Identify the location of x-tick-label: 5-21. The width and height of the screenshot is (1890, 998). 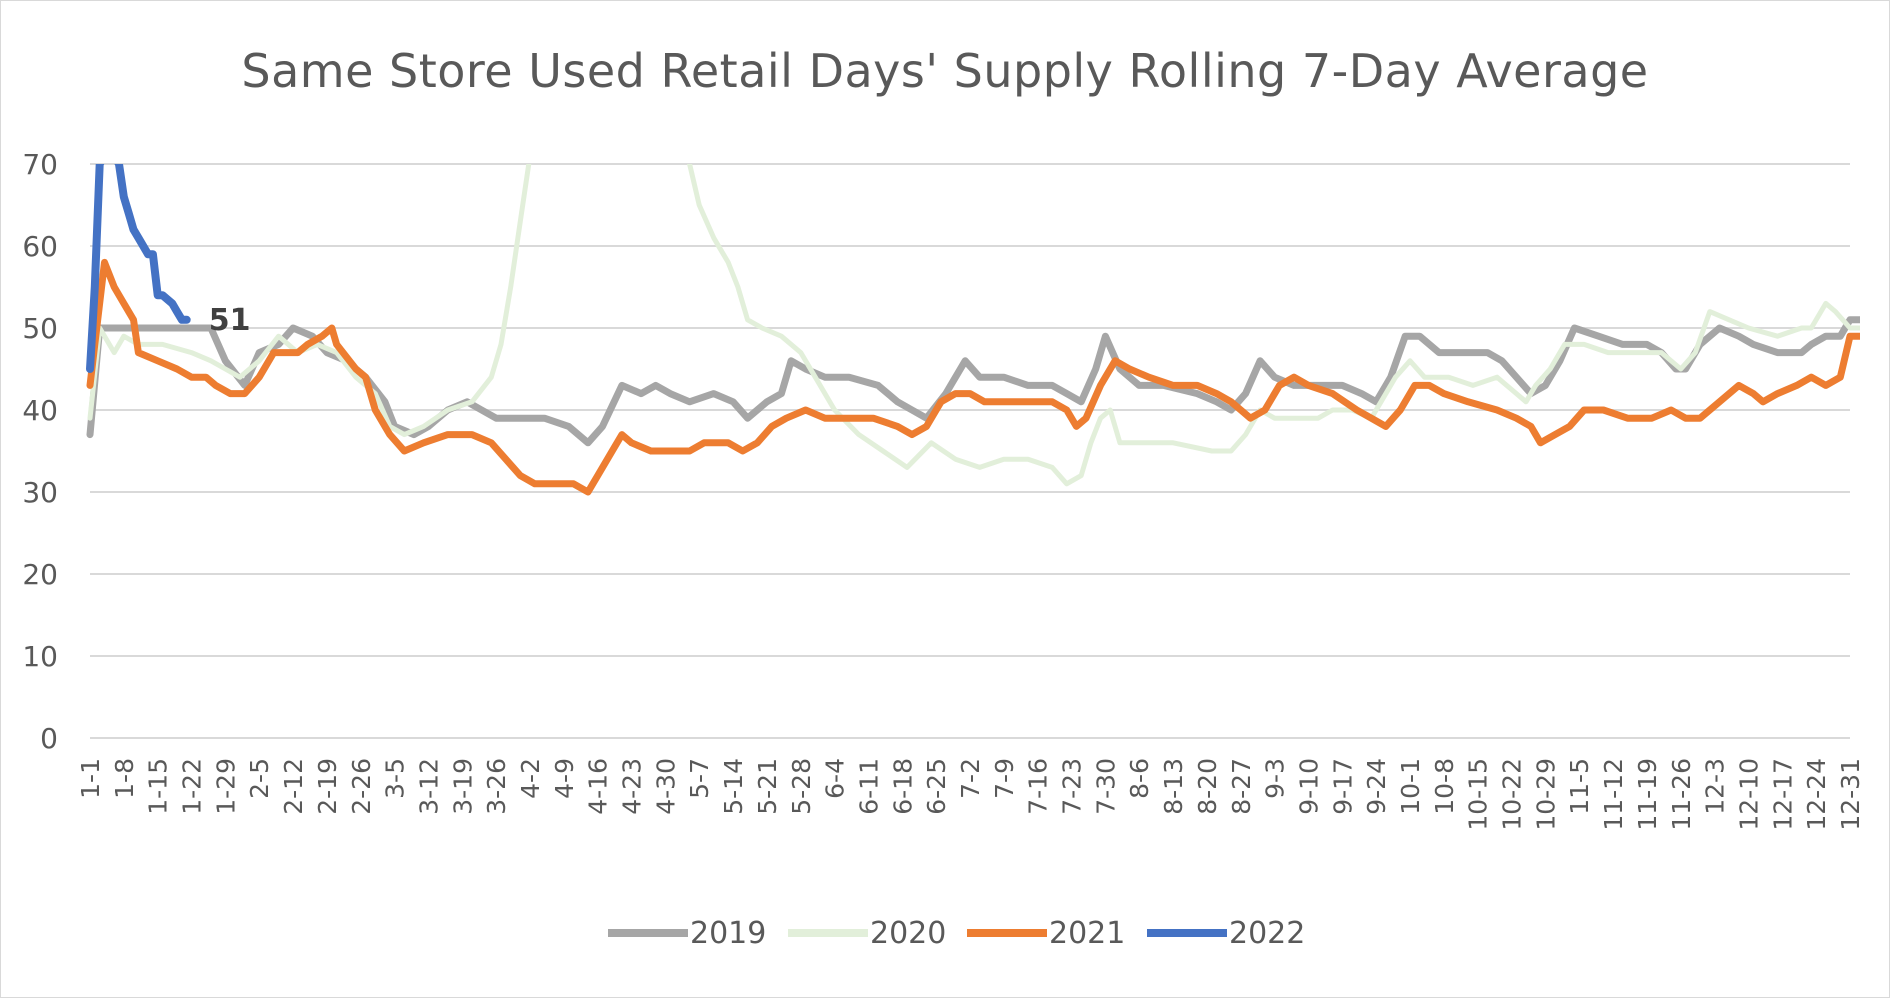
(767, 786).